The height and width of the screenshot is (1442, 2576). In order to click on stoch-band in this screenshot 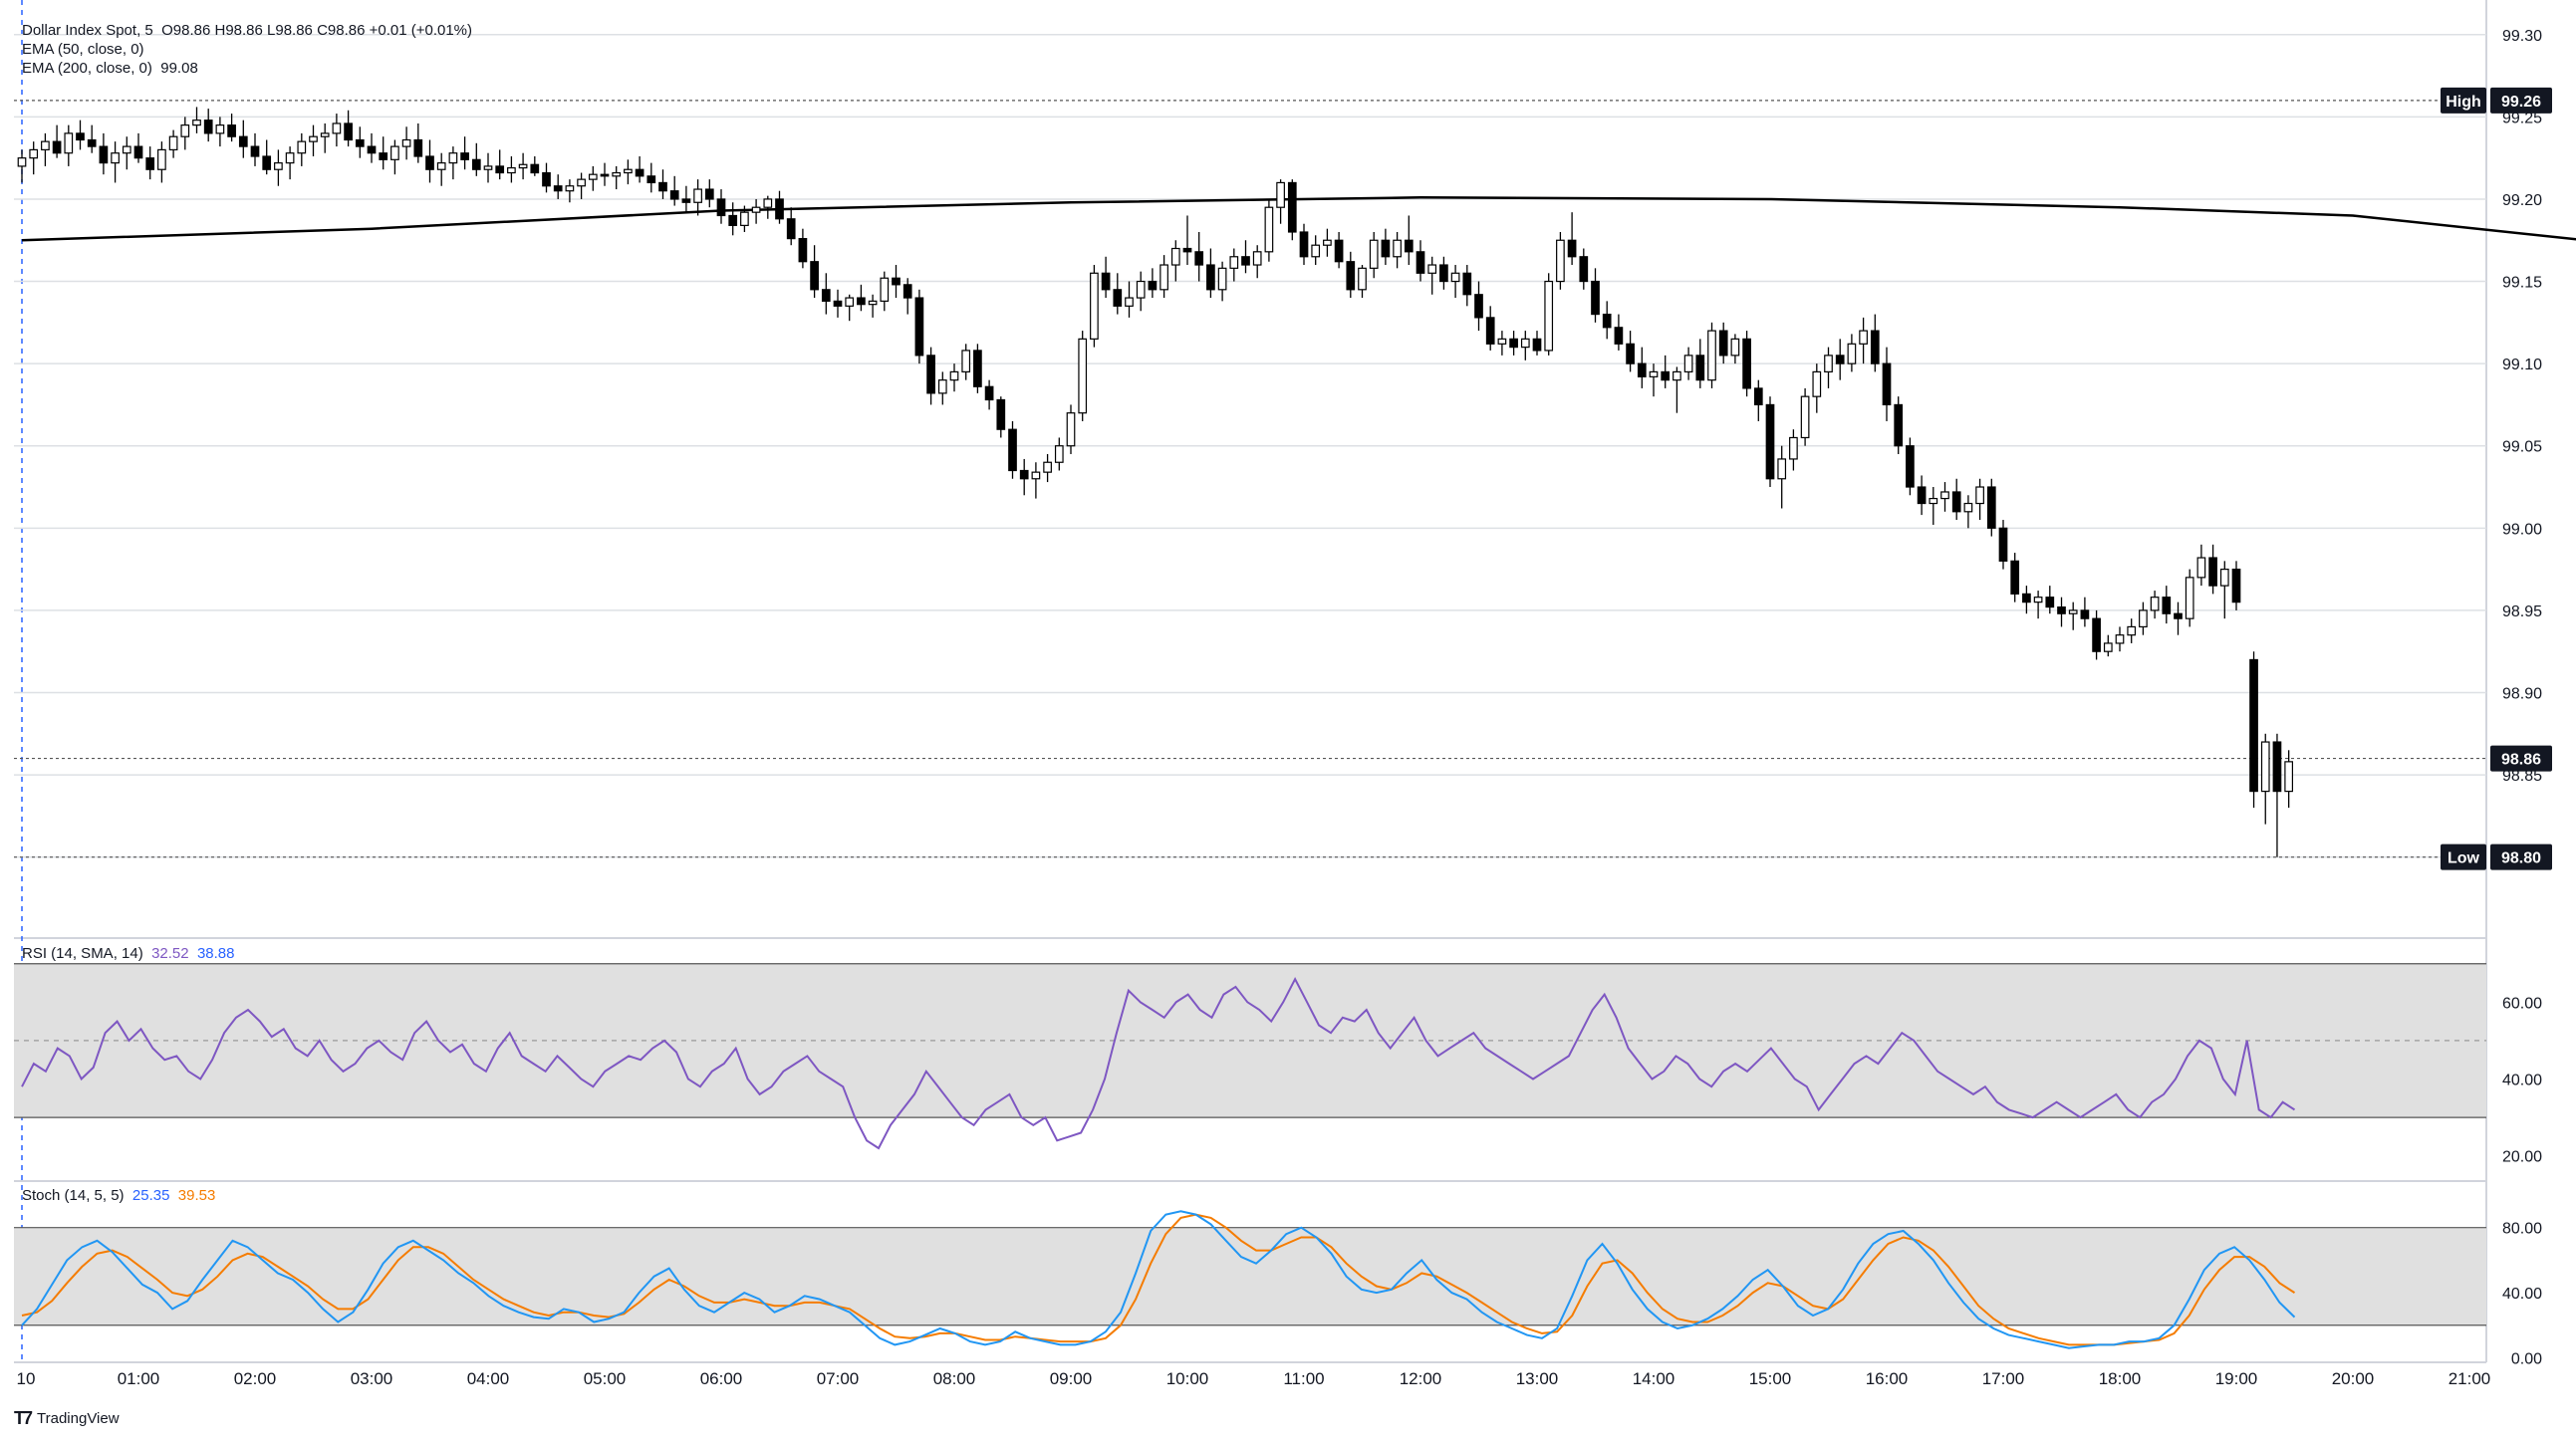, I will do `click(1250, 1276)`.